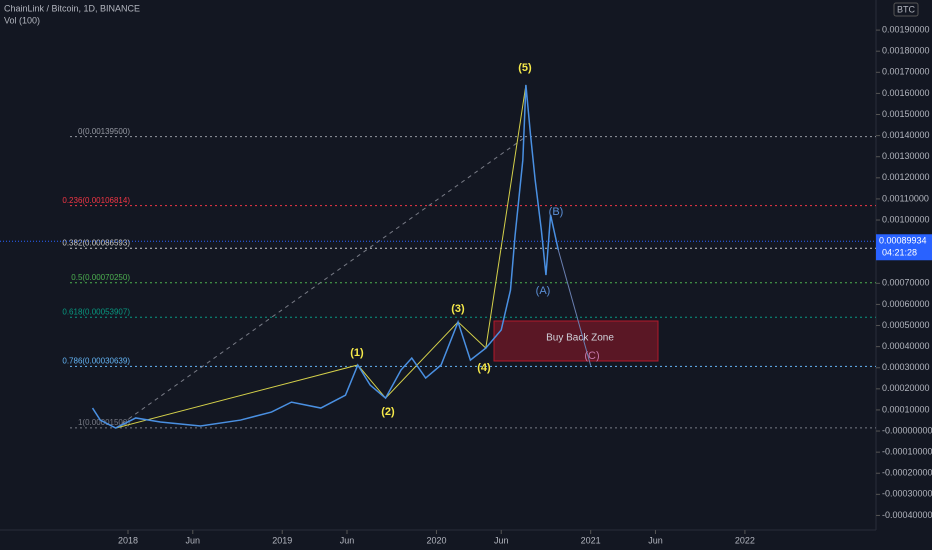  What do you see at coordinates (905, 198) in the screenshot?
I see `y-tick-label: 0.00110000` at bounding box center [905, 198].